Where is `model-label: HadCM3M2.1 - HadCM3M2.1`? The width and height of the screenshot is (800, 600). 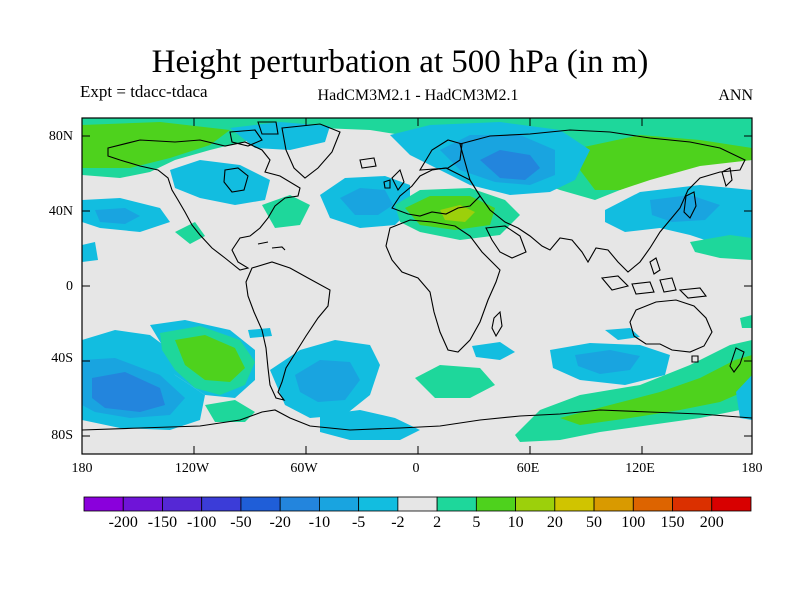
model-label: HadCM3M2.1 - HadCM3M2.1 is located at coordinates (418, 95).